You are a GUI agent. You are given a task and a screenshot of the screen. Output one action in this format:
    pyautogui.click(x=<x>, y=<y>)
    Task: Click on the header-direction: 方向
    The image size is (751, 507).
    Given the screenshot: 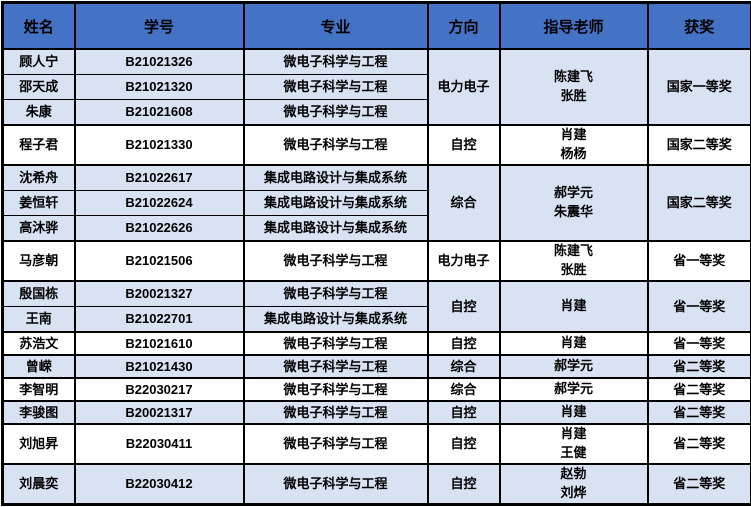 What is the action you would take?
    pyautogui.click(x=463, y=25)
    